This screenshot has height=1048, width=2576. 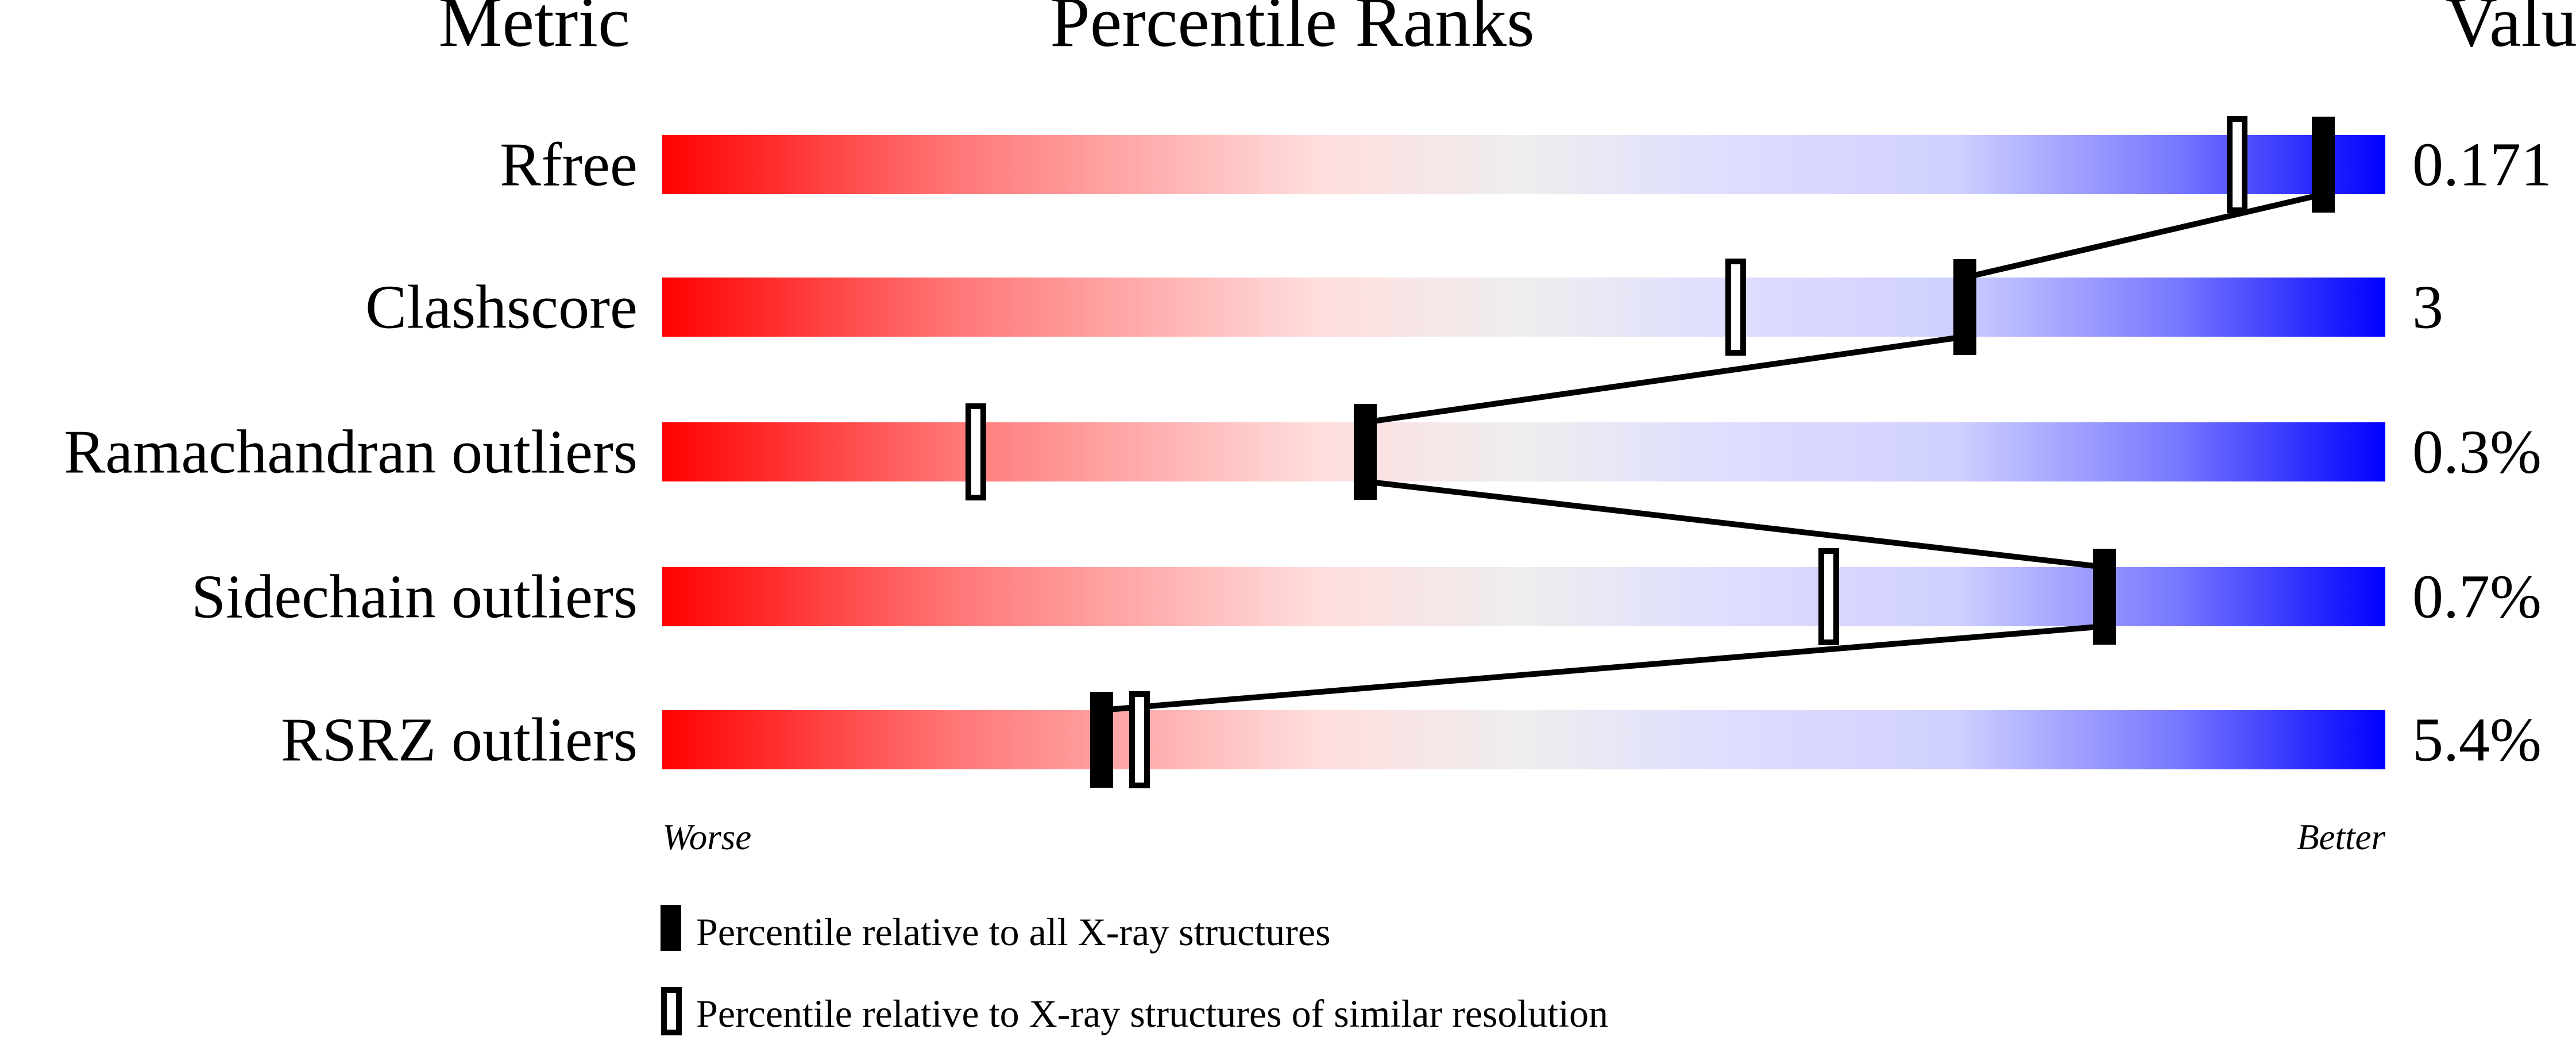 I want to click on axis-label-better: Better, so click(x=2341, y=837).